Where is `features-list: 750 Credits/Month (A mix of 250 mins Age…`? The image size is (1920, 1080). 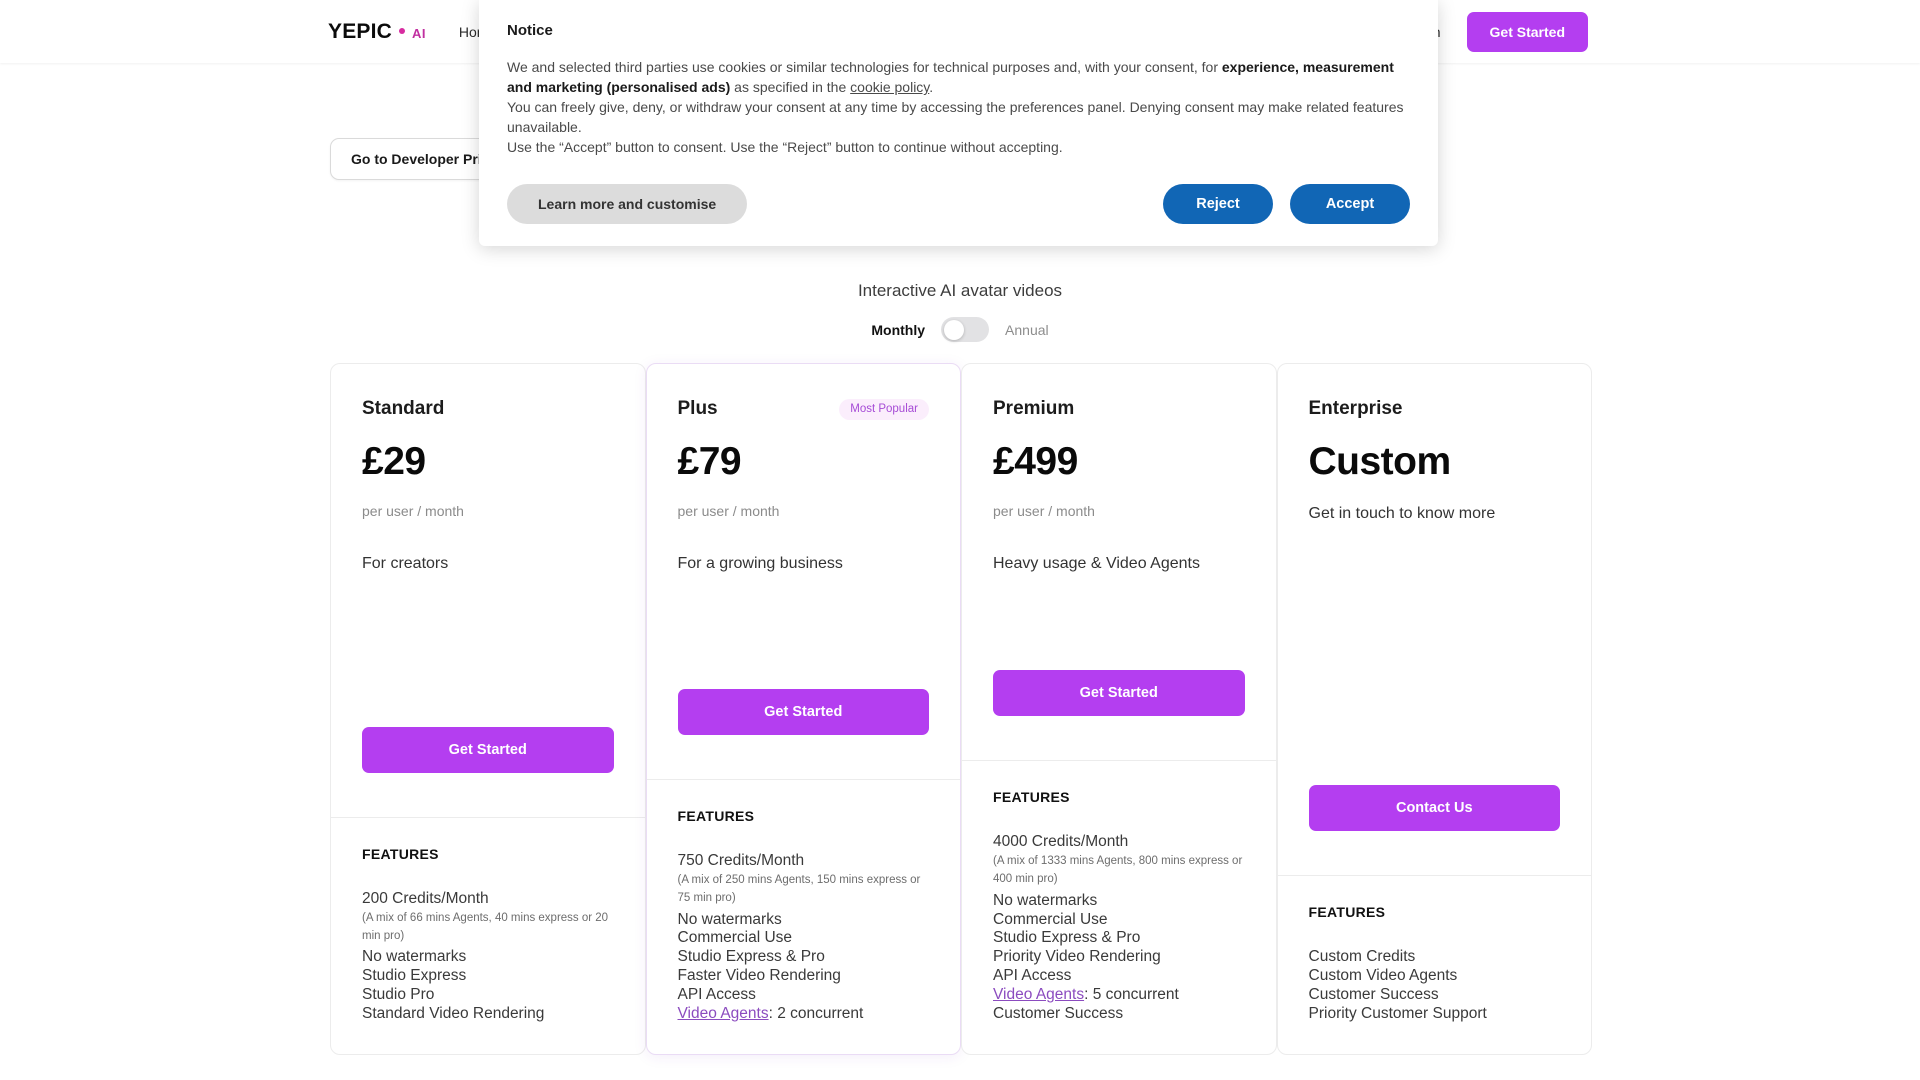 features-list: 750 Credits/Month (A mix of 250 mins Age… is located at coordinates (804, 938).